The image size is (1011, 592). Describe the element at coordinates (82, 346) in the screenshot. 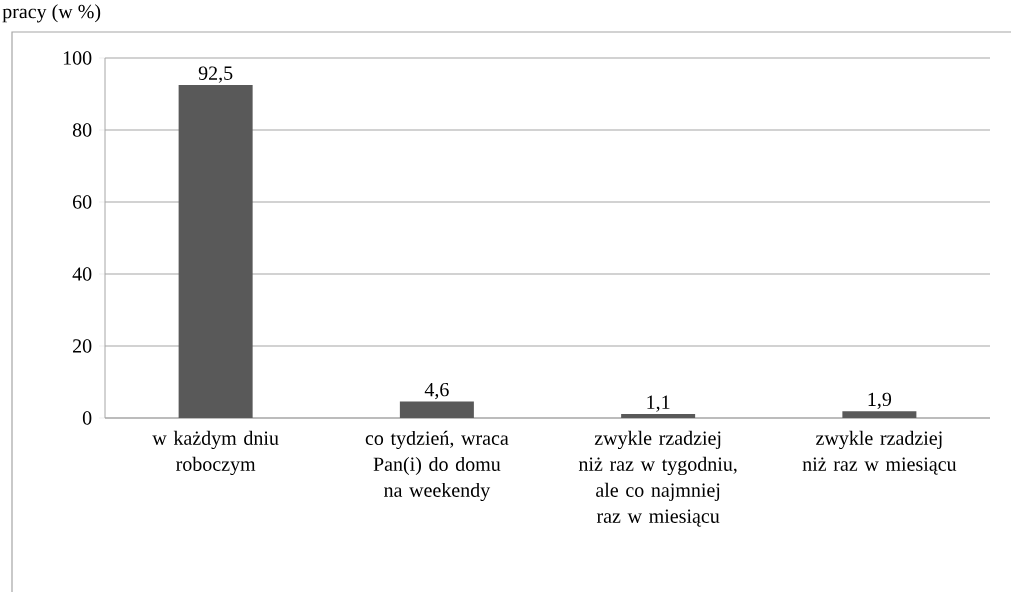

I see `y-tick-label: 20` at that location.